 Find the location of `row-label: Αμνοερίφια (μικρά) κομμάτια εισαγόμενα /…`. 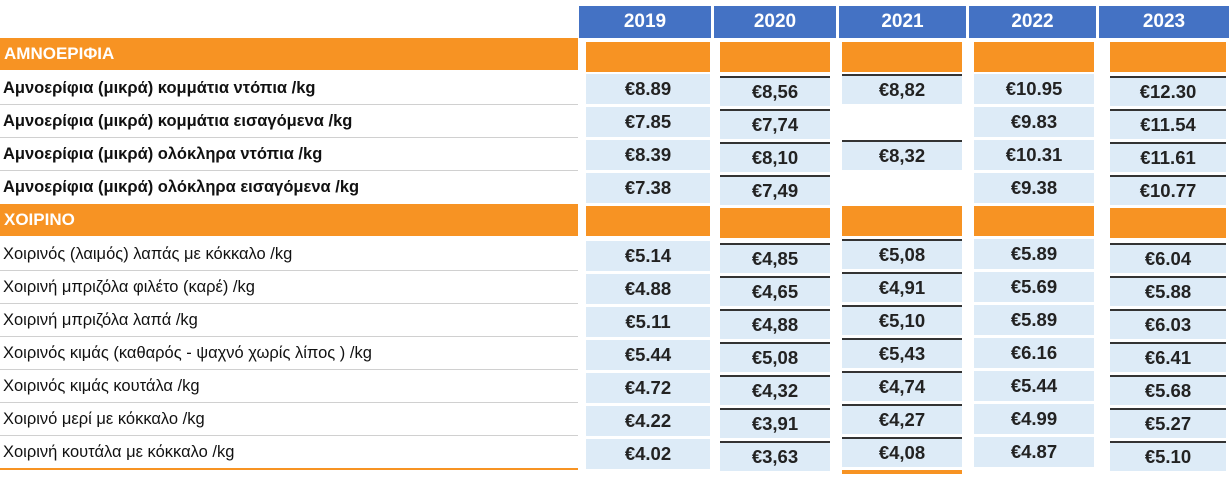

row-label: Αμνοερίφια (μικρά) κομμάτια εισαγόμενα /… is located at coordinates (178, 120).